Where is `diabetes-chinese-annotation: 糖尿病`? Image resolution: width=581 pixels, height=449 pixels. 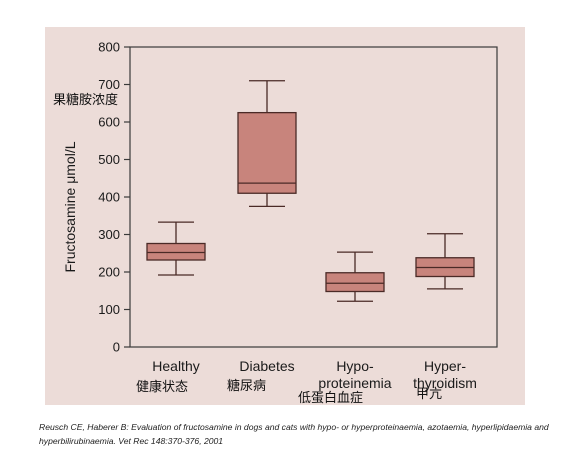
diabetes-chinese-annotation: 糖尿病 is located at coordinates (247, 386).